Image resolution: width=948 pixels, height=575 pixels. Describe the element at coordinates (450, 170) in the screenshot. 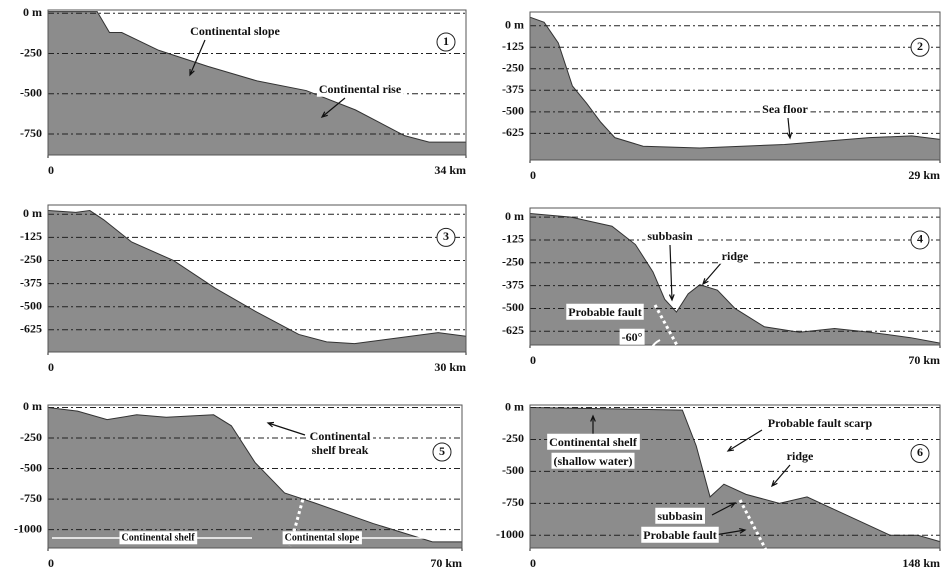

I see `x-tick-label: 34 km` at that location.